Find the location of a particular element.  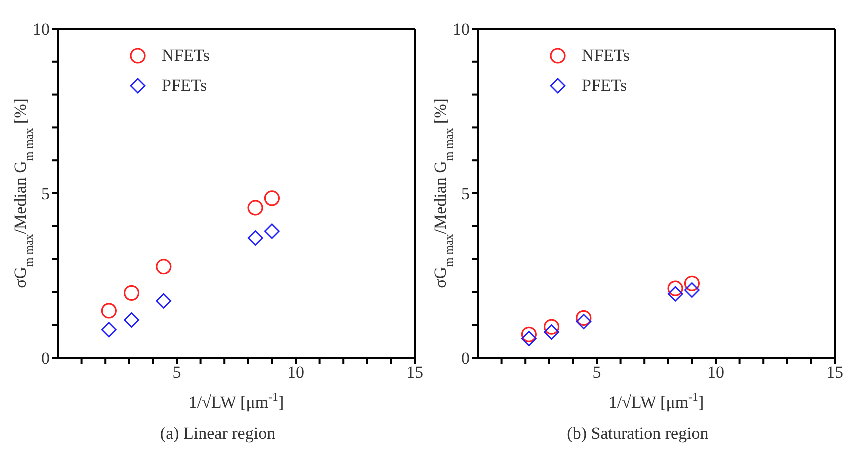

text: (b) Saturation region is located at coordinates (638, 434).